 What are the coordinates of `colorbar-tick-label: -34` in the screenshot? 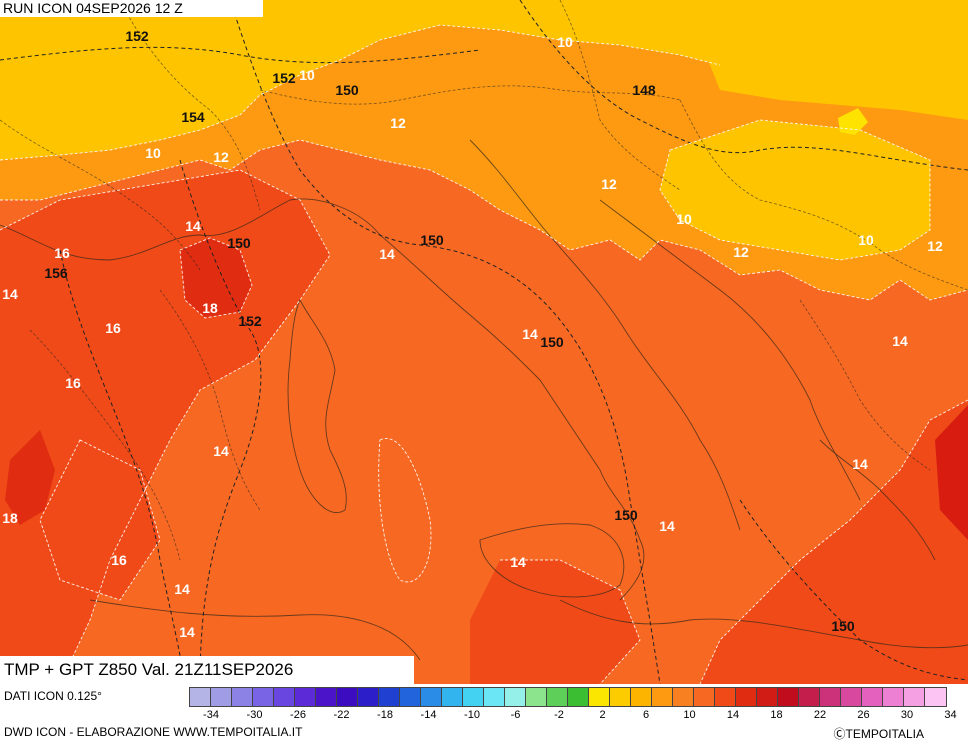 It's located at (211, 715).